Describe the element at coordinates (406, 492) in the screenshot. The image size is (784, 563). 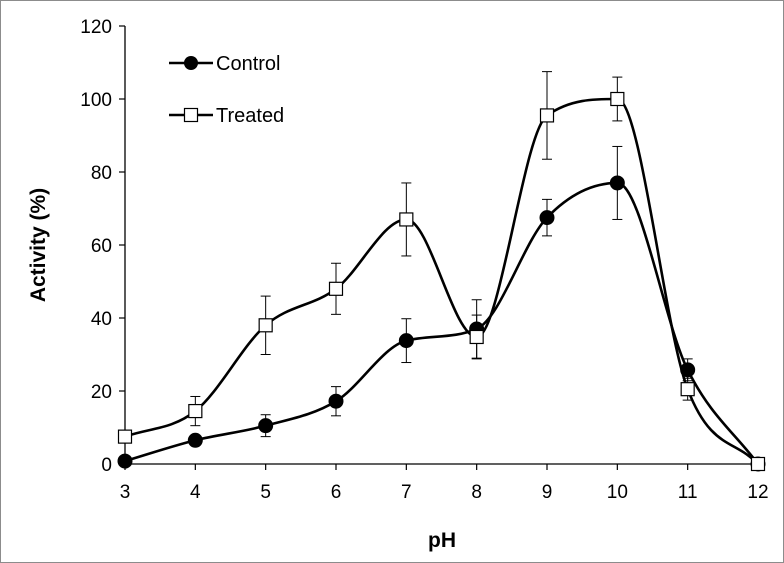
I see `x-tick-label: 7` at that location.